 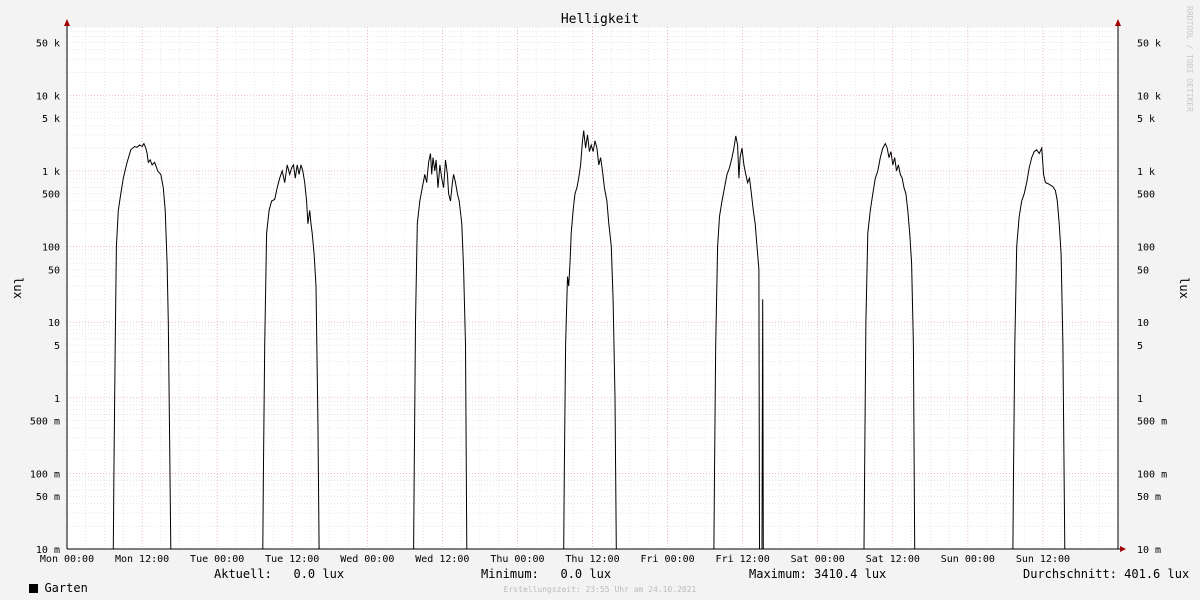 I want to click on y-tick-label-right: 50 k, so click(x=1149, y=43).